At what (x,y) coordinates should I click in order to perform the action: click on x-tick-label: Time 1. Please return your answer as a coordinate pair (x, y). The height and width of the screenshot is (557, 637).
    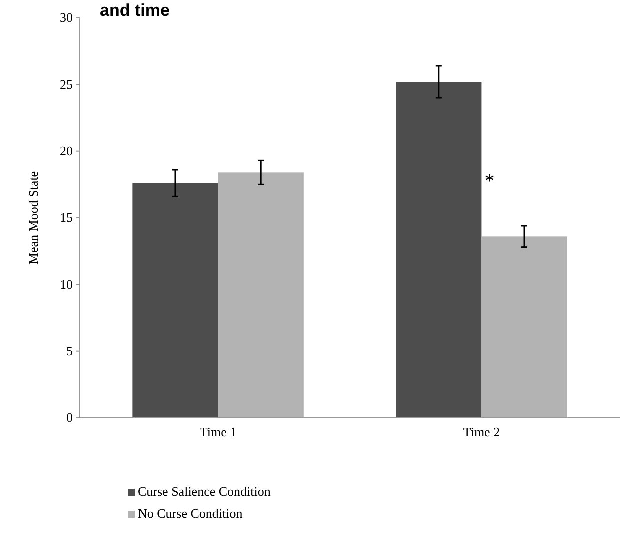
    Looking at the image, I should click on (218, 432).